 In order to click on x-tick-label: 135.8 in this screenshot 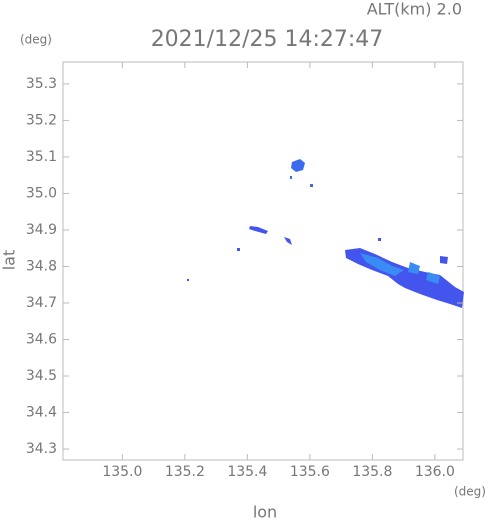, I will do `click(372, 472)`.